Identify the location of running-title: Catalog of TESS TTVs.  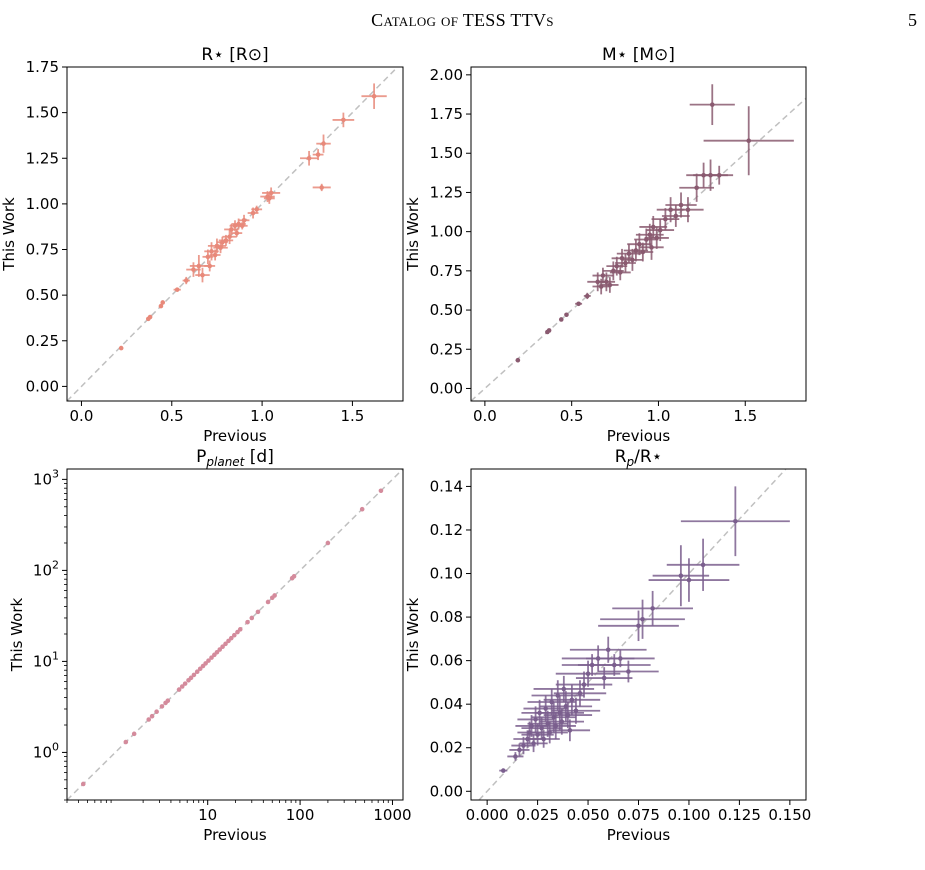
(462, 20).